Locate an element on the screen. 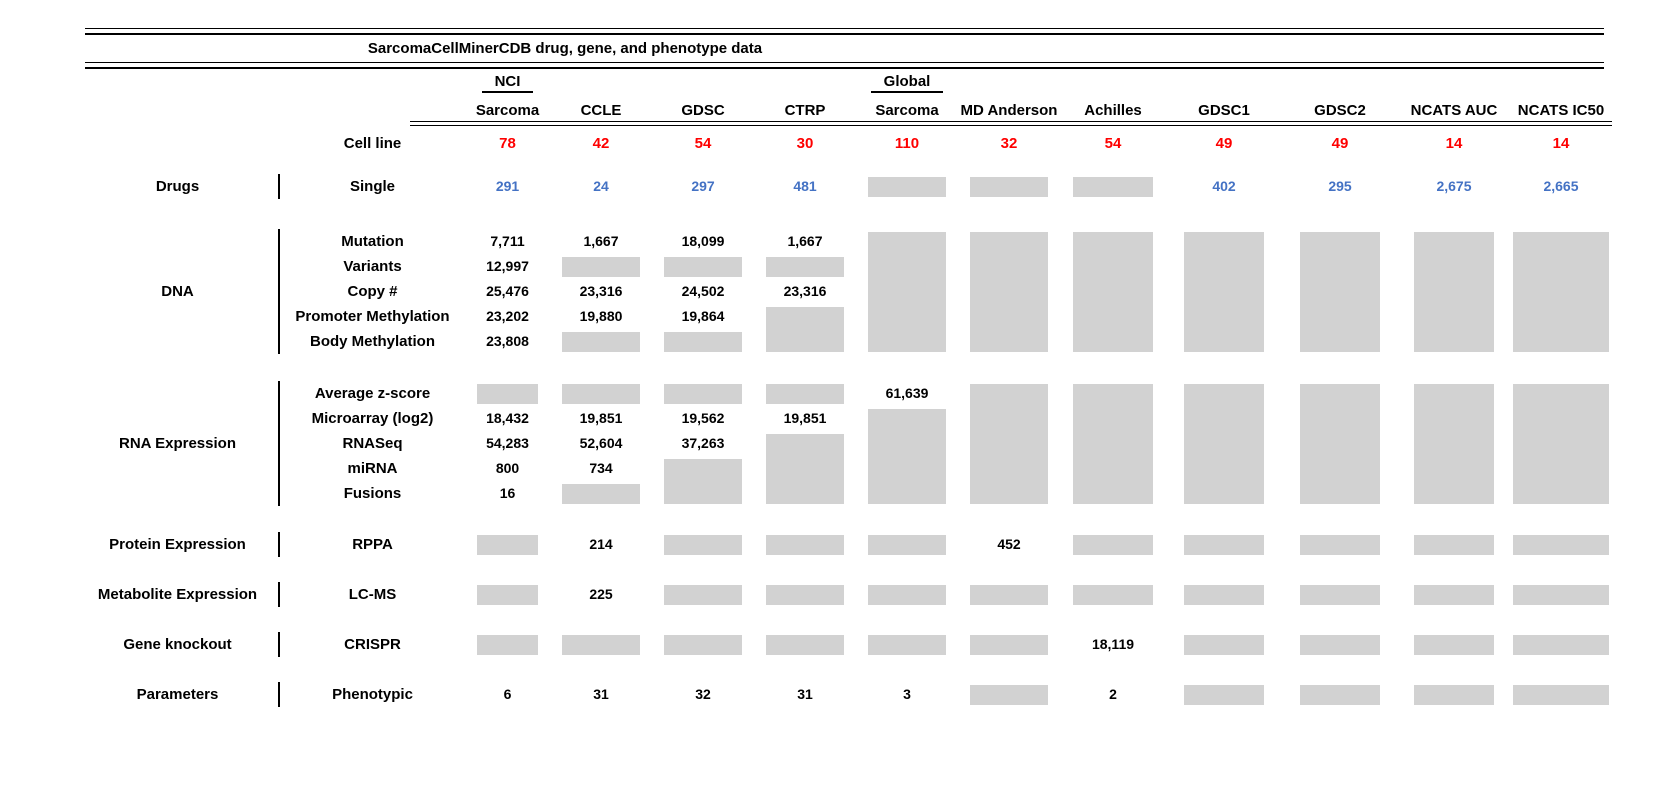  cell-line-row: Cell line 78 42 54 30 110 32 54 49 49 14 14 is located at coordinates (848, 142).